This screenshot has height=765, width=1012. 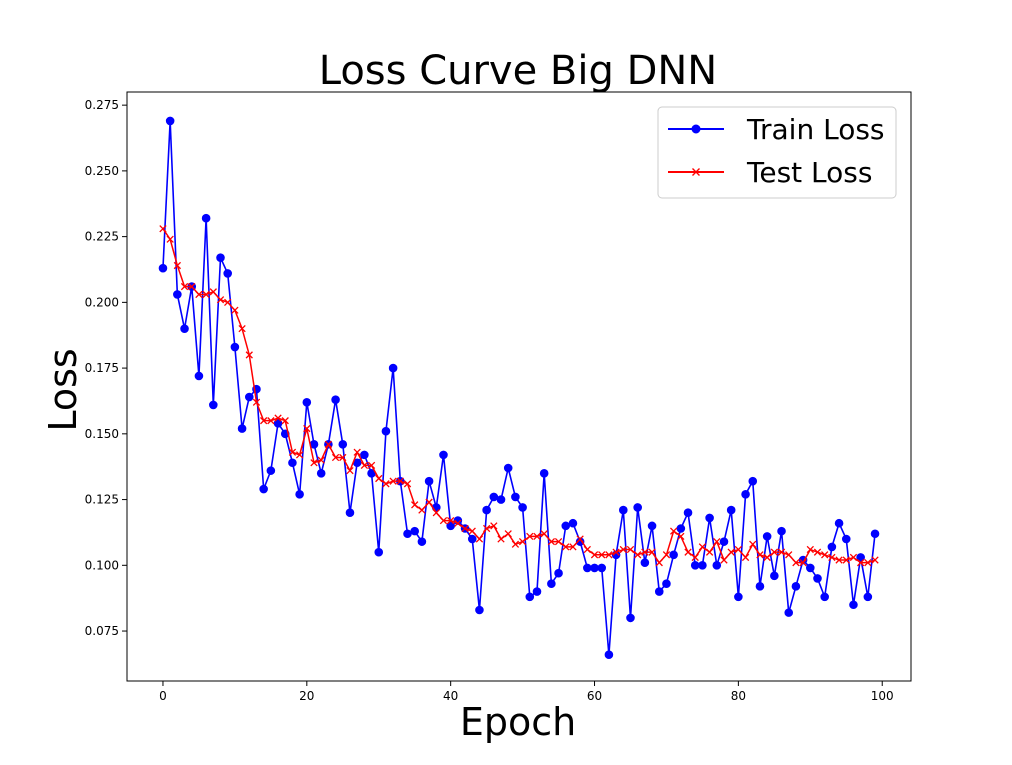 I want to click on y-tick-label: 0.200, so click(x=102, y=302).